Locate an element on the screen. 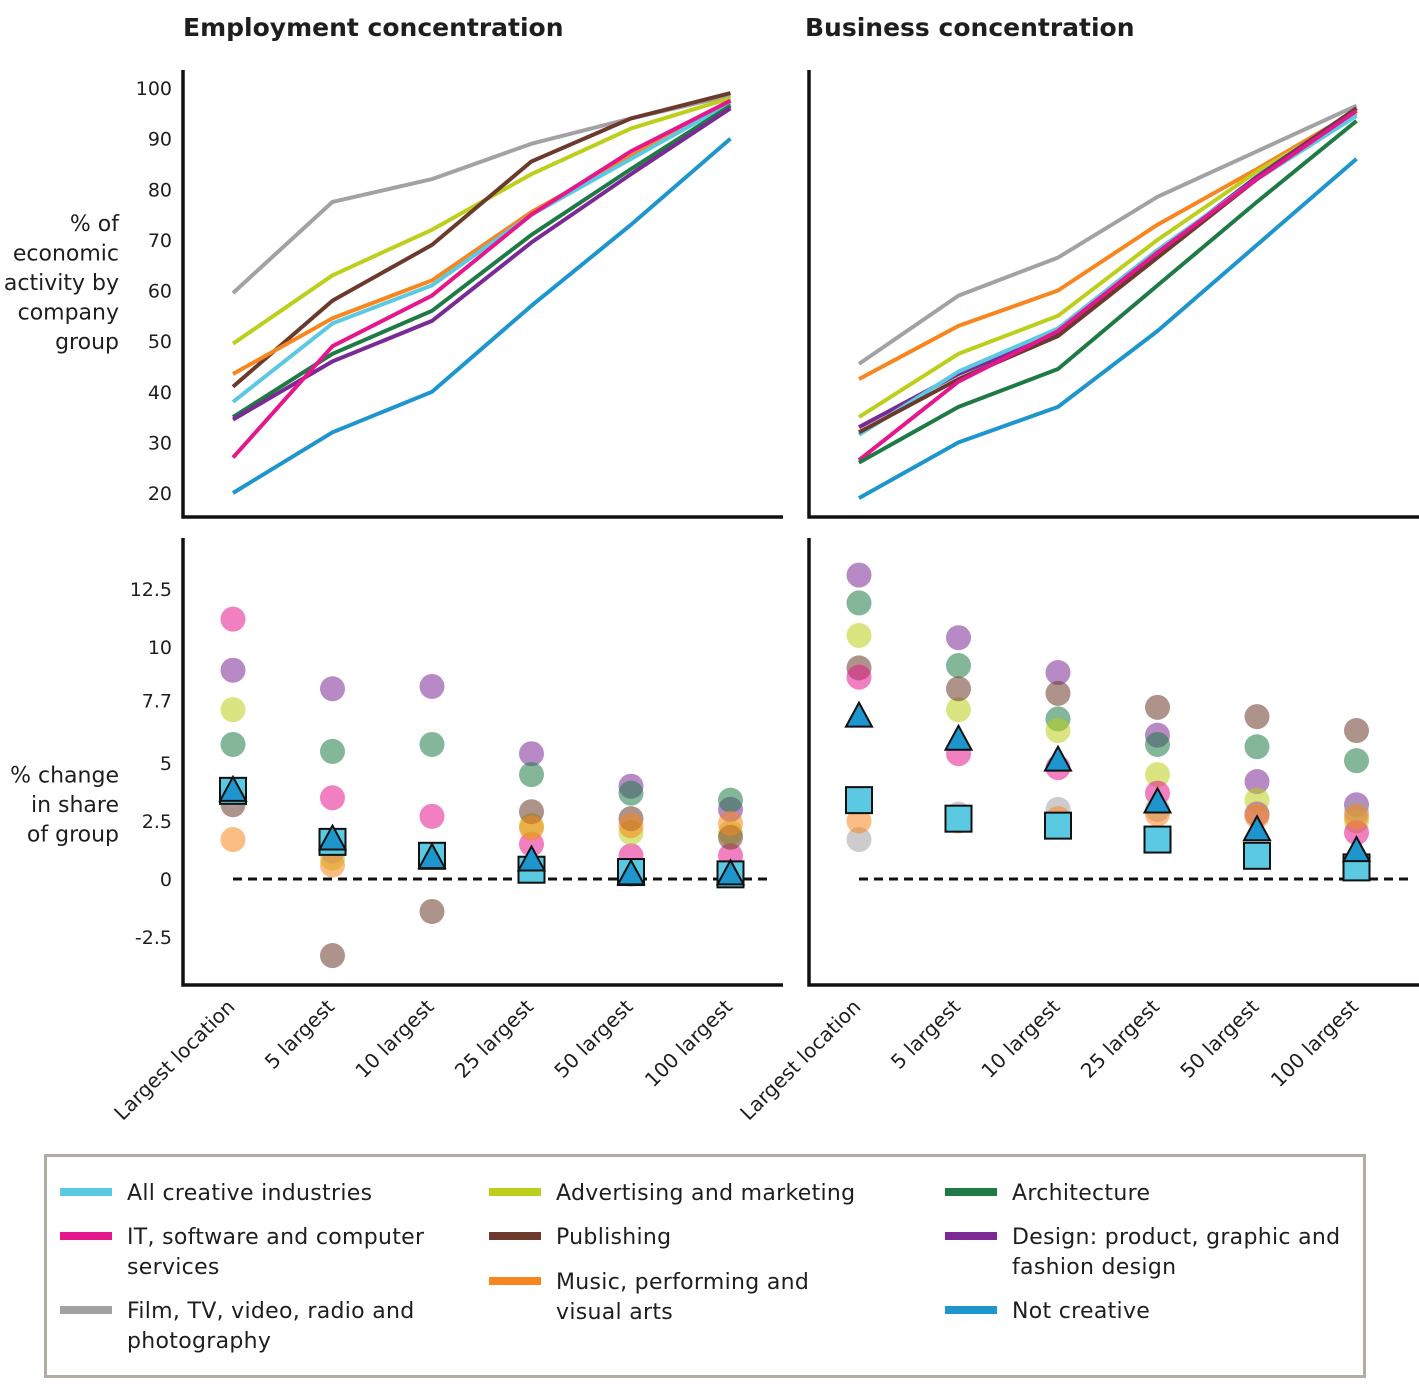 This screenshot has height=1400, width=1419. legend-label-film: Film, TV, video, radio and photography is located at coordinates (271, 1326).